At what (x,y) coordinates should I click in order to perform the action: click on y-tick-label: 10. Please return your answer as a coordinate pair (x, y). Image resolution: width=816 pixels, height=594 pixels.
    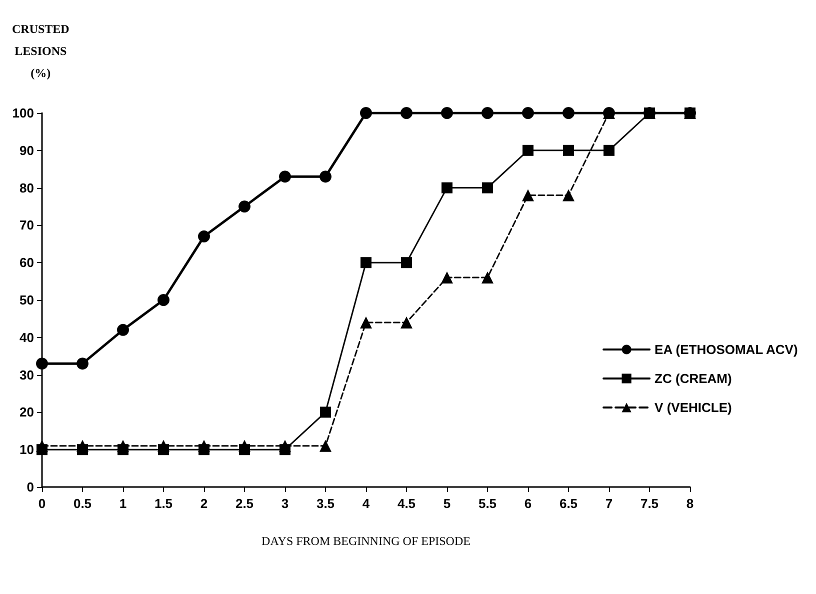
    Looking at the image, I should click on (27, 450).